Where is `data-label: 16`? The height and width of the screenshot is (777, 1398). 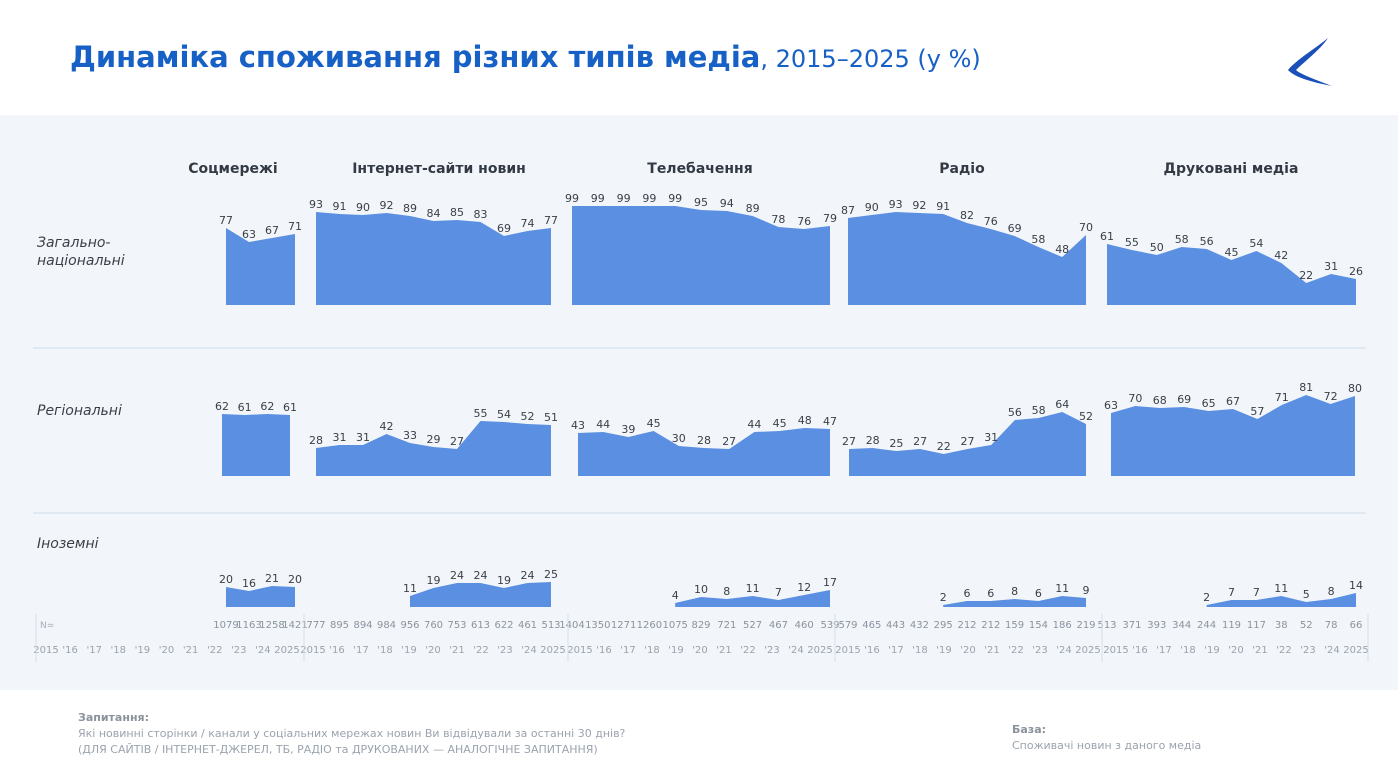 data-label: 16 is located at coordinates (249, 583).